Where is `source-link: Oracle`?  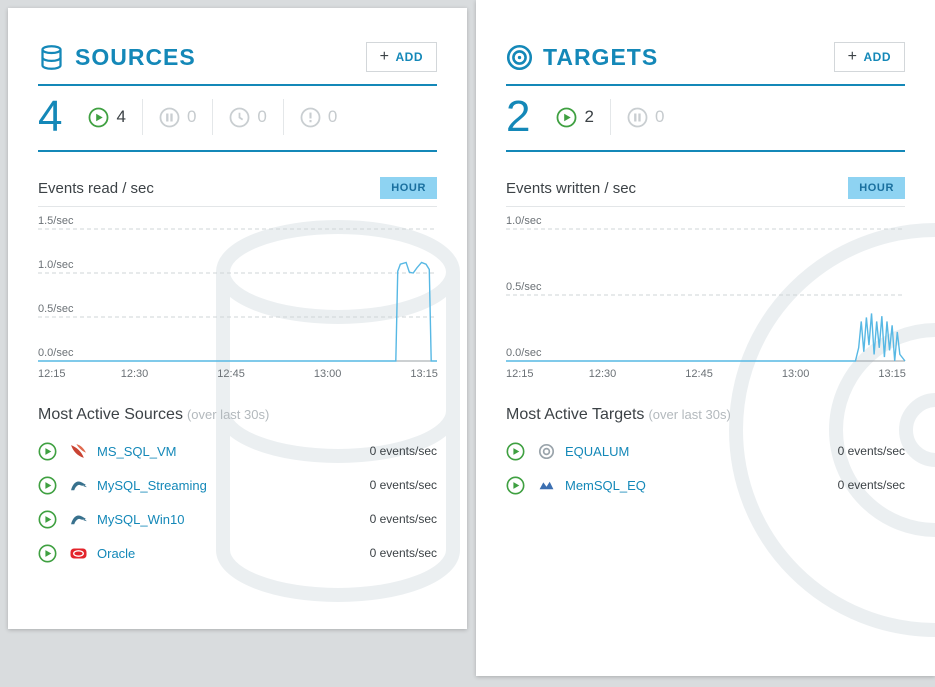
source-link: Oracle is located at coordinates (116, 553).